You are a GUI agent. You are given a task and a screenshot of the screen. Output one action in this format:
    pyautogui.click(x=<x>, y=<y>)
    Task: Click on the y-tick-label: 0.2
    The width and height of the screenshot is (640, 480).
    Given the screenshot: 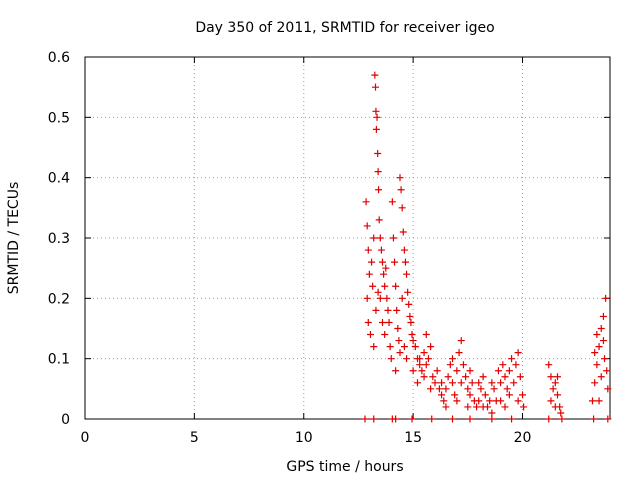 What is the action you would take?
    pyautogui.click(x=59, y=299)
    